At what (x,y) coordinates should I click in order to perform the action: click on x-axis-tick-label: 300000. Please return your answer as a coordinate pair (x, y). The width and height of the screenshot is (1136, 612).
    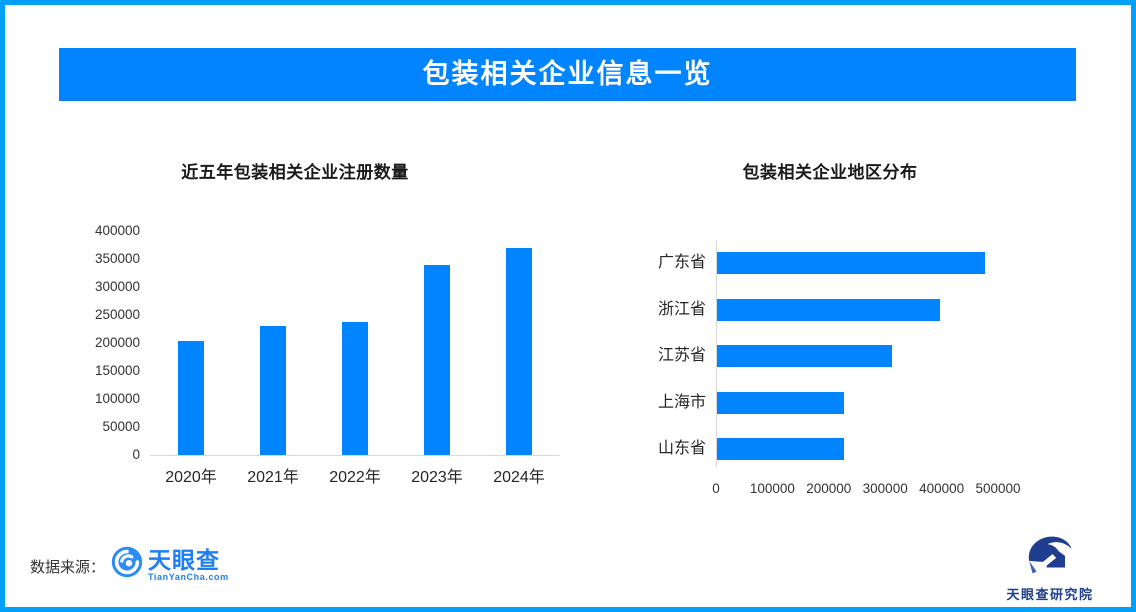
    Looking at the image, I should click on (885, 488).